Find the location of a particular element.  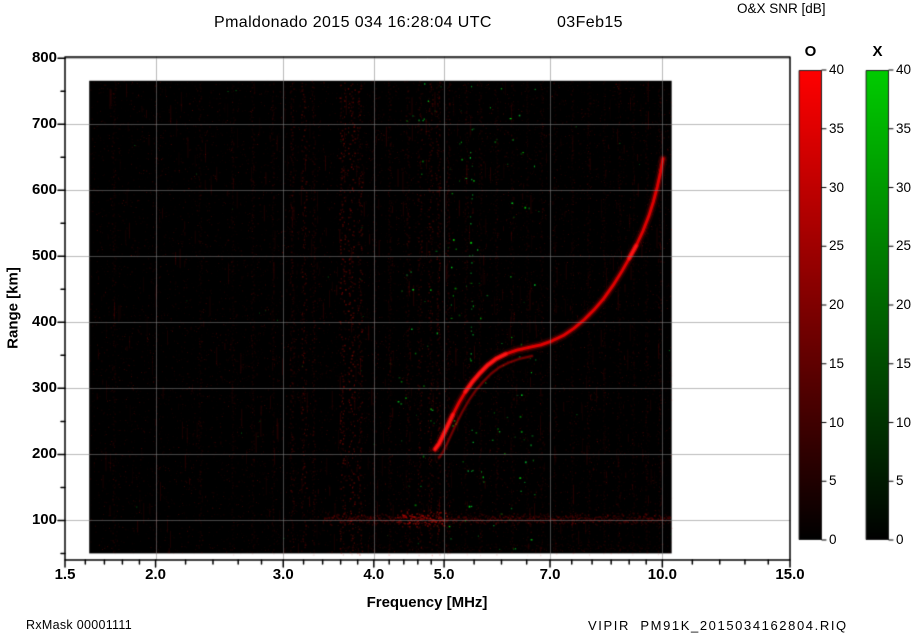

y-tick-label: 200 is located at coordinates (44, 454).